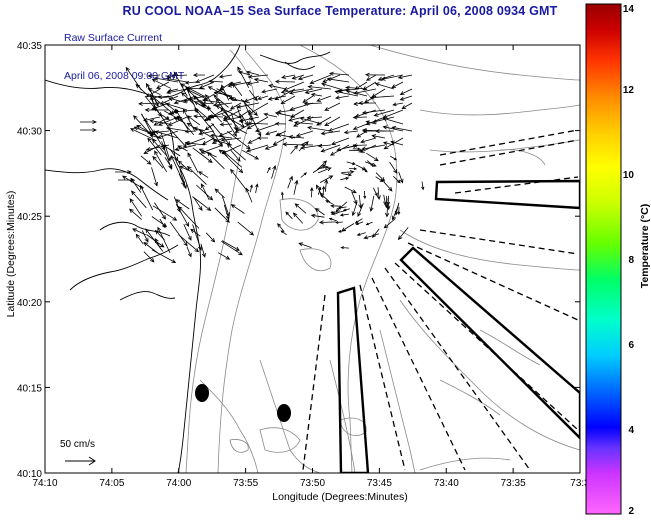  Describe the element at coordinates (631, 345) in the screenshot. I see `colorbar-tick-label: 6` at that location.